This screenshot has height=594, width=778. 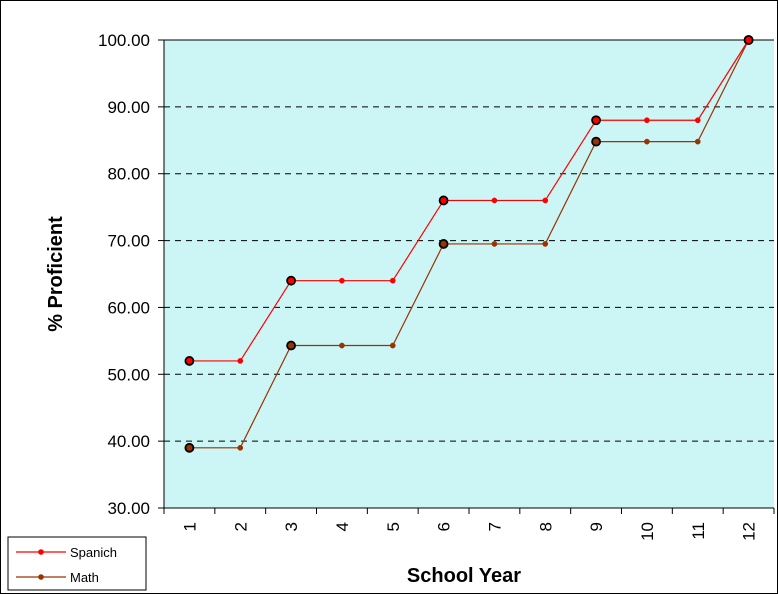 What do you see at coordinates (494, 526) in the screenshot?
I see `x-tick-label: 7` at bounding box center [494, 526].